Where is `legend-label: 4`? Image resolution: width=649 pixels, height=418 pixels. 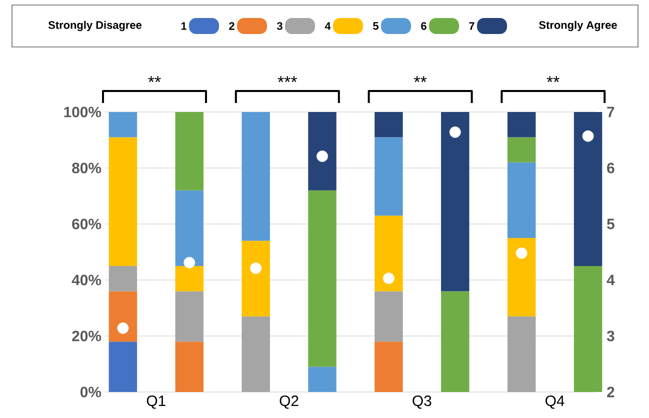 legend-label: 4 is located at coordinates (327, 26).